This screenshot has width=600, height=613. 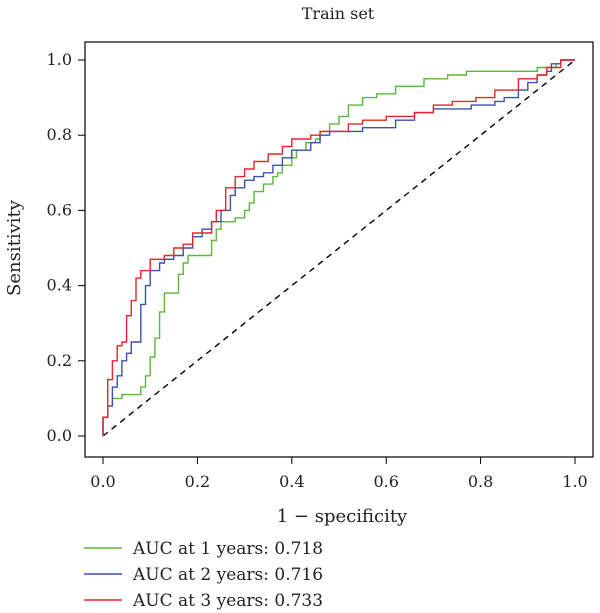 I want to click on y-tick-label: 0.6, so click(x=59, y=209).